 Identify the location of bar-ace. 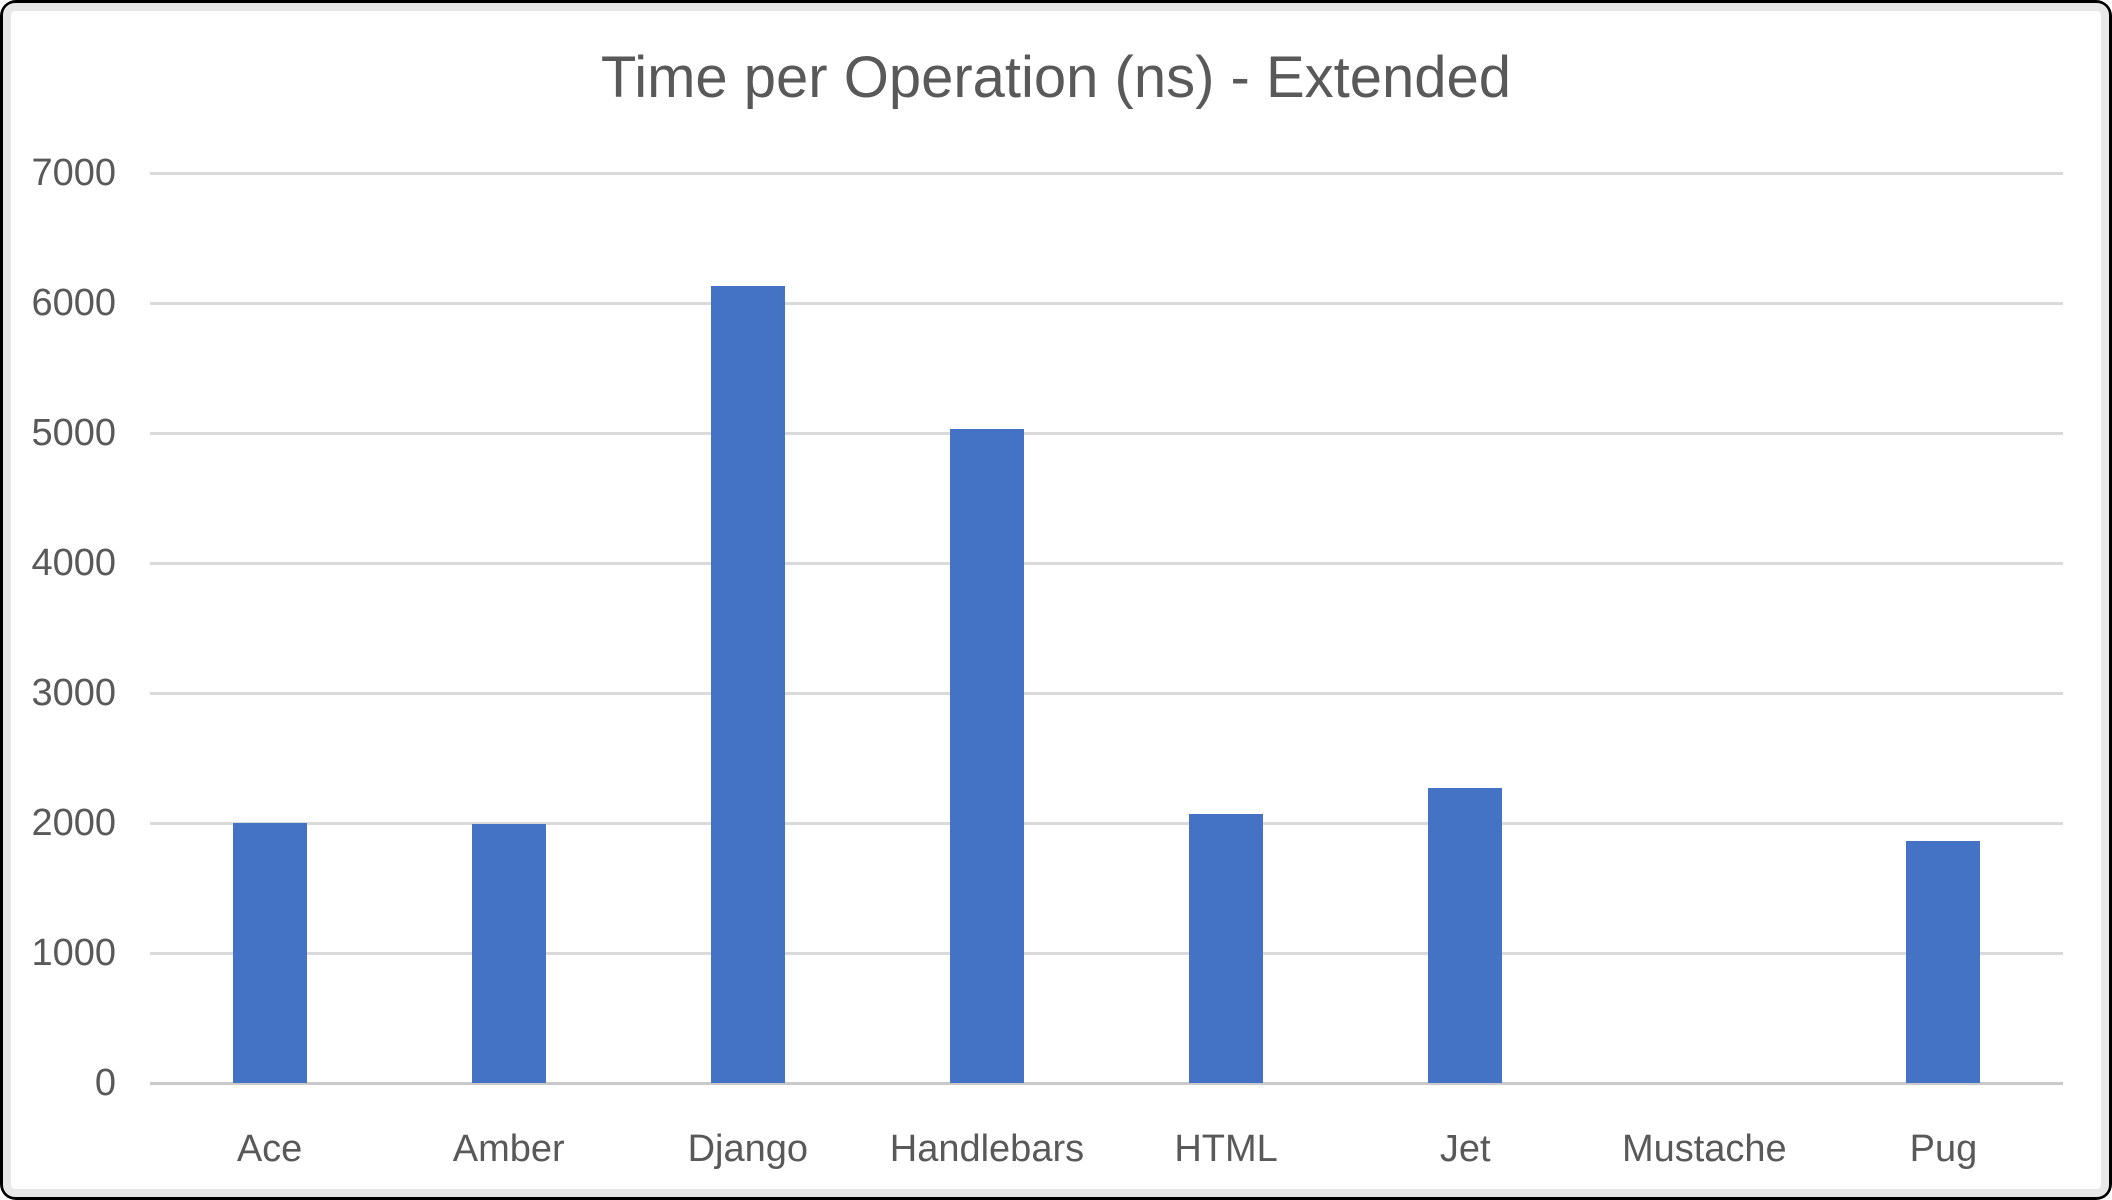
(269, 953).